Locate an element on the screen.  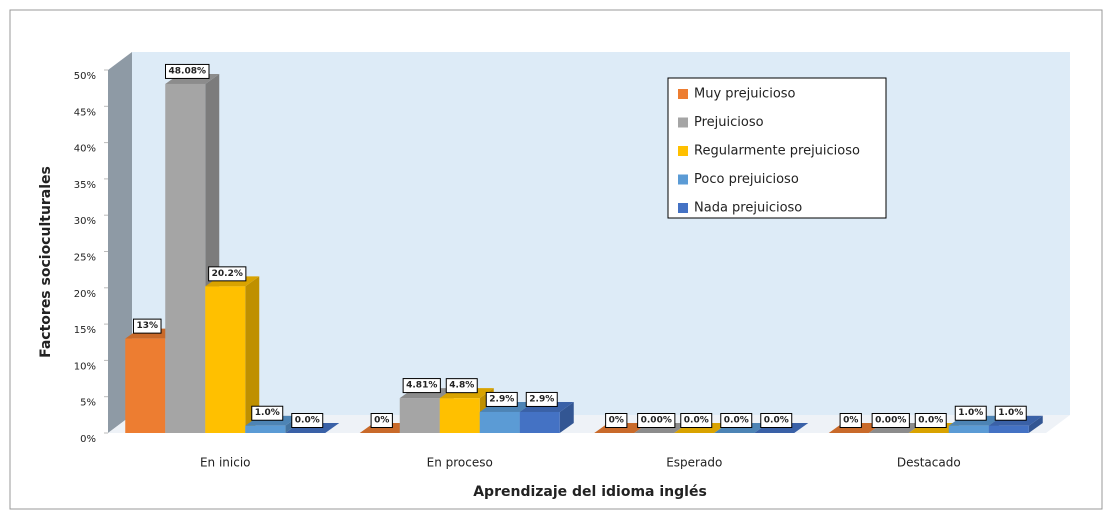
value-label-group: 4.81% is located at coordinates (421, 386).